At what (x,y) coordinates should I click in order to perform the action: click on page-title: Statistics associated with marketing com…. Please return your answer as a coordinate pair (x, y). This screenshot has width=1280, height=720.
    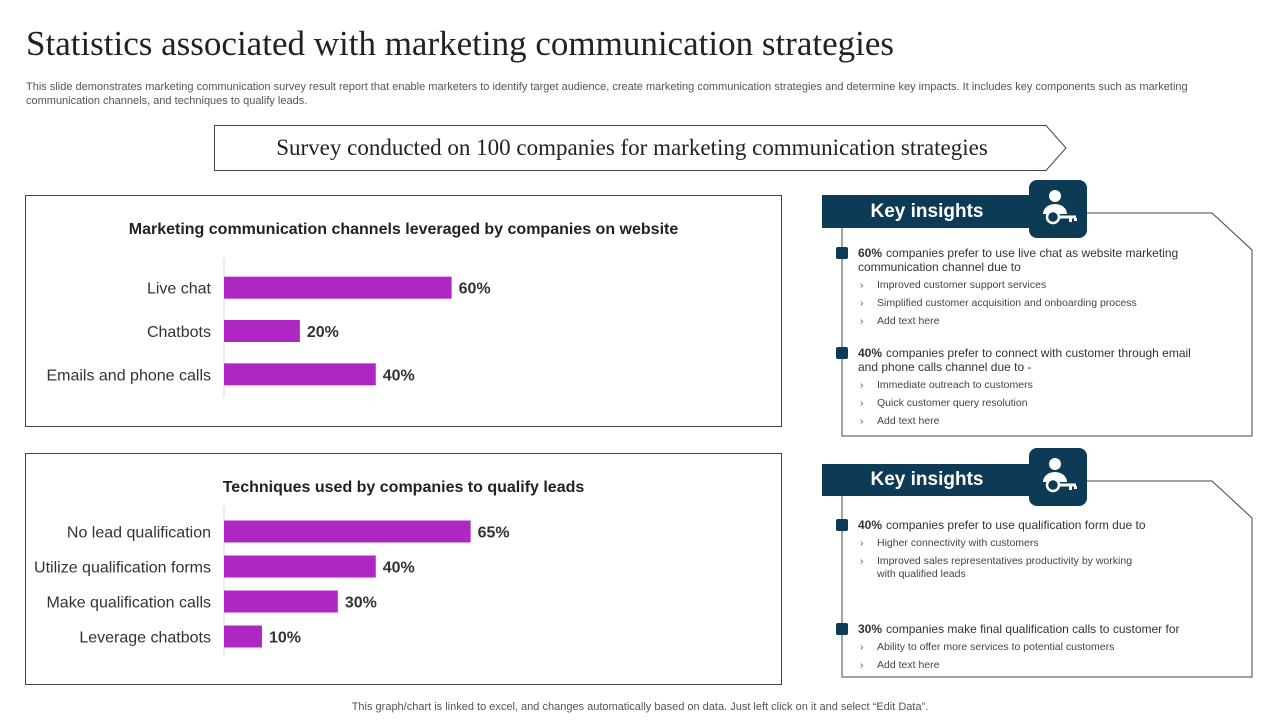
    Looking at the image, I should click on (460, 43).